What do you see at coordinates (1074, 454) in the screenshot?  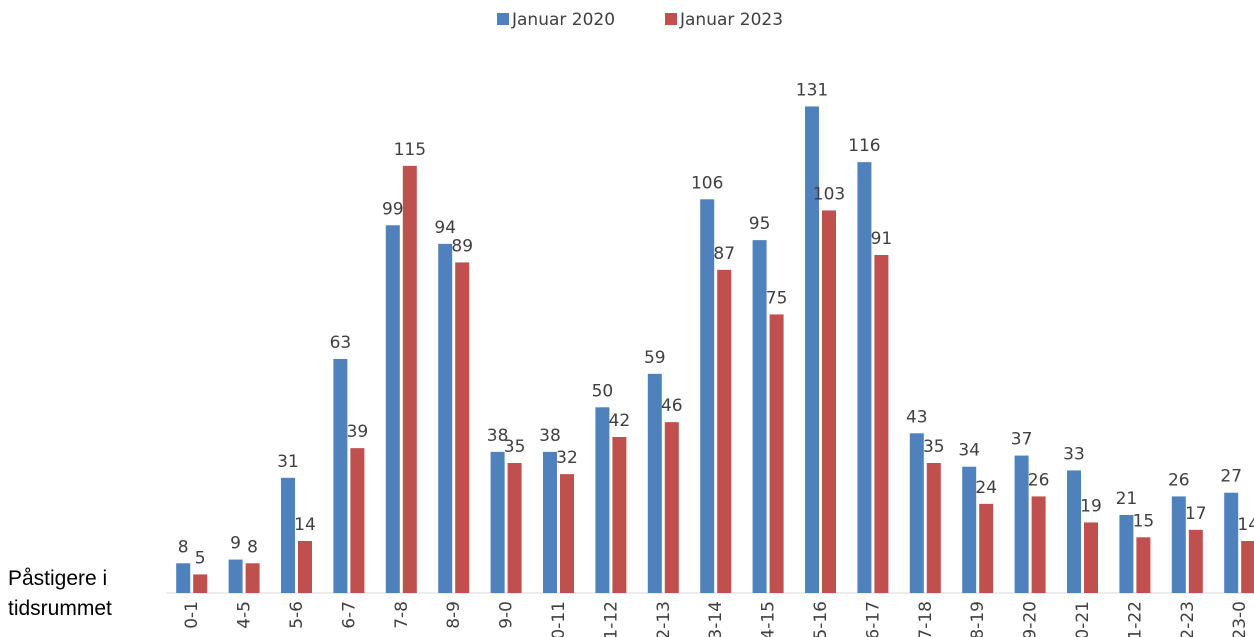 I see `data-label: 33` at bounding box center [1074, 454].